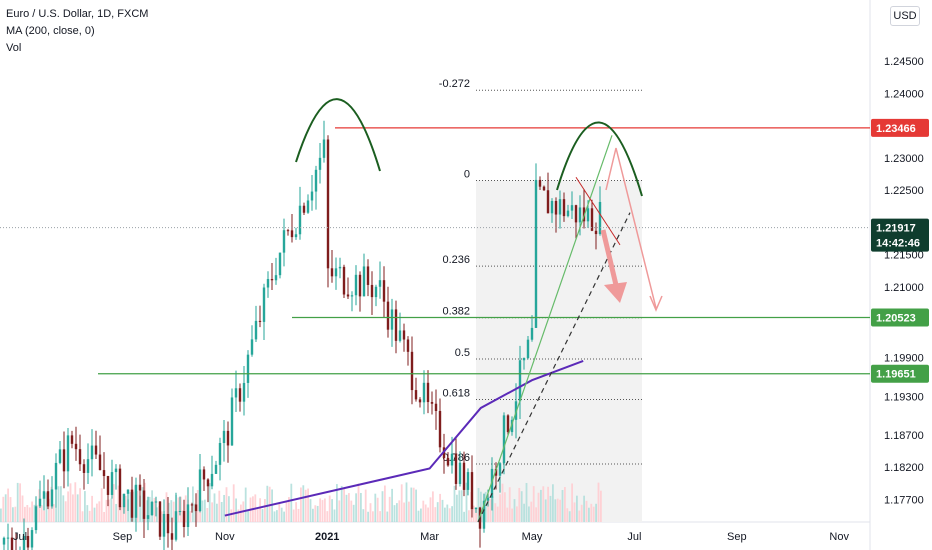 The width and height of the screenshot is (932, 550). I want to click on x-tick-label: Nov, so click(839, 537).